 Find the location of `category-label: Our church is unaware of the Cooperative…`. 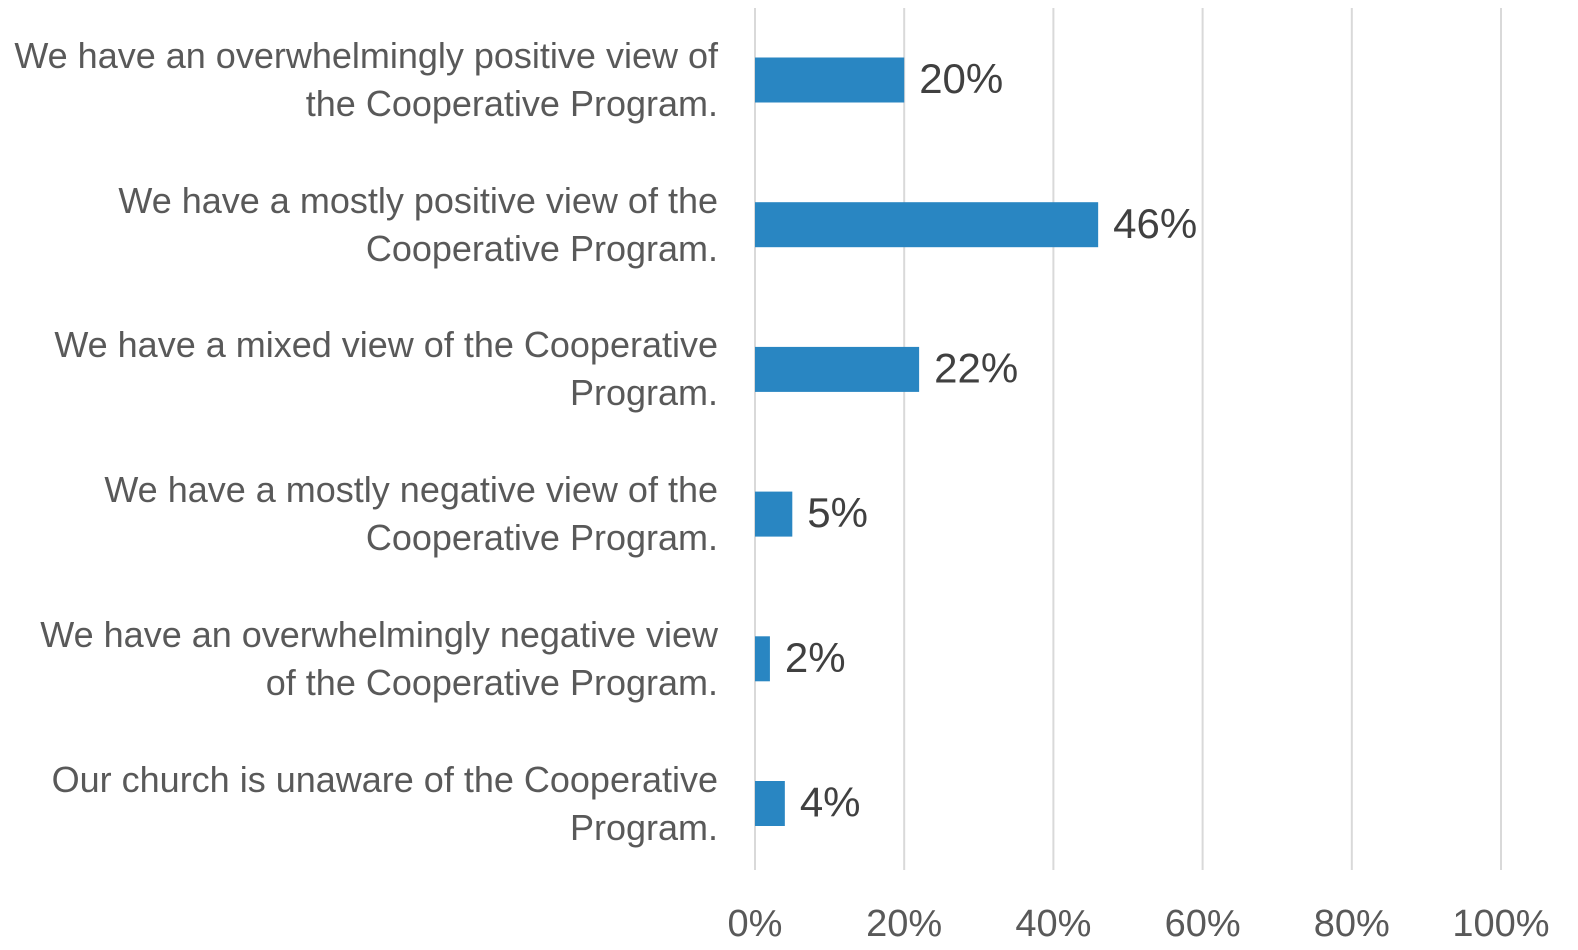

category-label: Our church is unaware of the Cooperative… is located at coordinates (359, 804).